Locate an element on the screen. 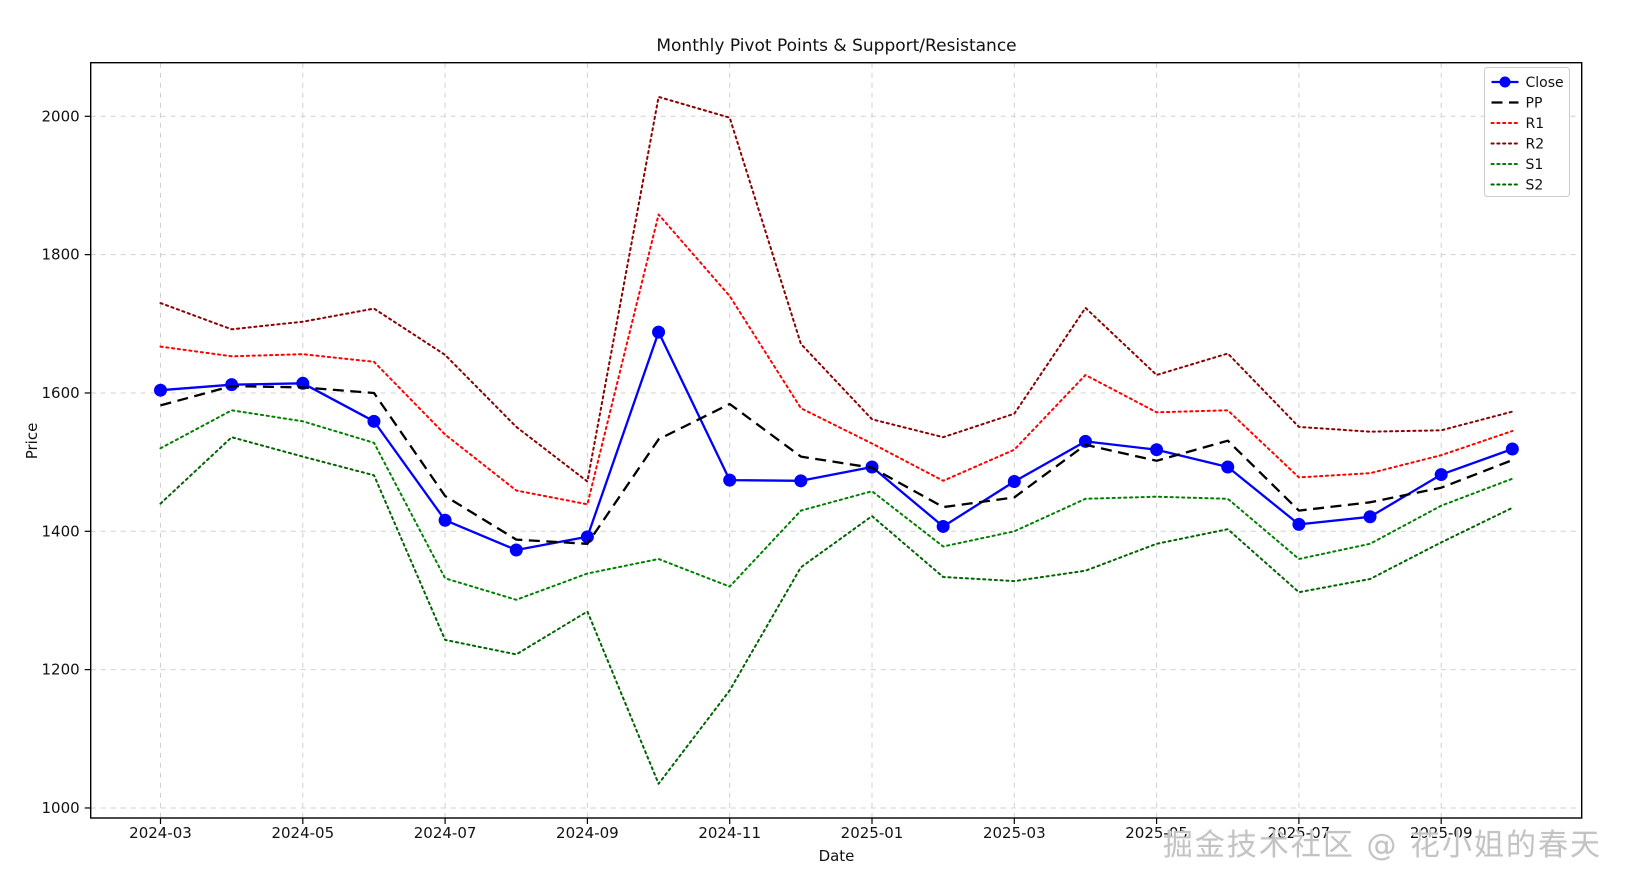 This screenshot has width=1626, height=883. x-tick-label: 2024-09 is located at coordinates (587, 833).